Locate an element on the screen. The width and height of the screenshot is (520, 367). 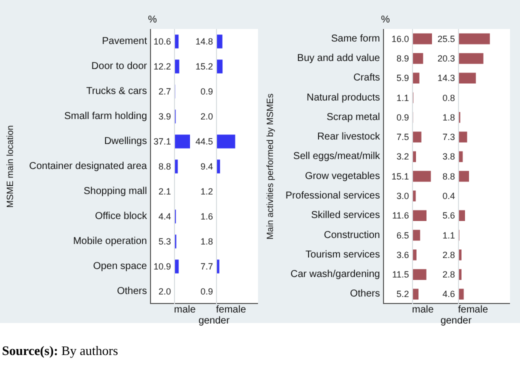
source-note: Source(s): By authors is located at coordinates (60, 351).